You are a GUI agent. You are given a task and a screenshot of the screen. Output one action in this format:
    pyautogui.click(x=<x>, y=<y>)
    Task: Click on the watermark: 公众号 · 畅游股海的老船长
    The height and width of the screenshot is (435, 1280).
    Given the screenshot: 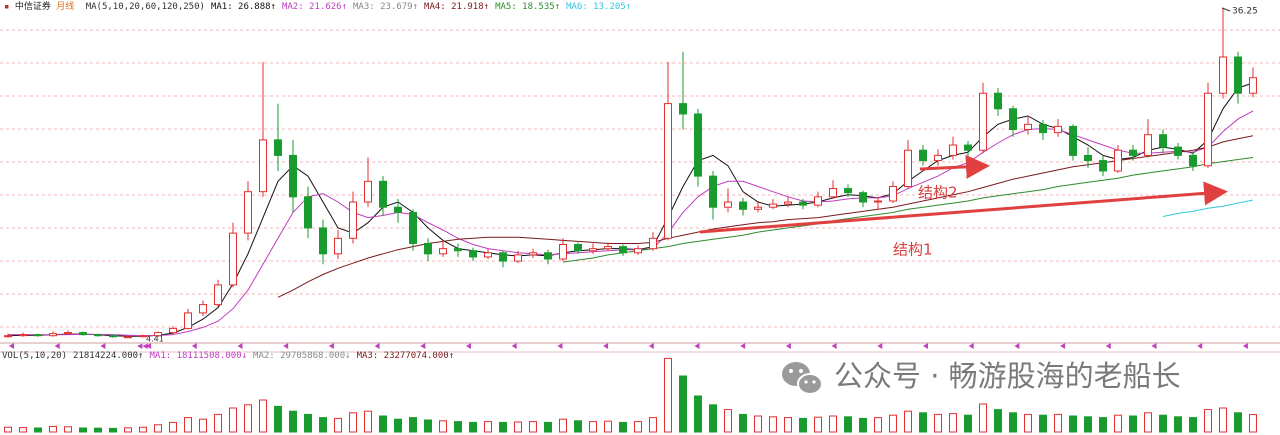 What is the action you would take?
    pyautogui.click(x=1007, y=376)
    